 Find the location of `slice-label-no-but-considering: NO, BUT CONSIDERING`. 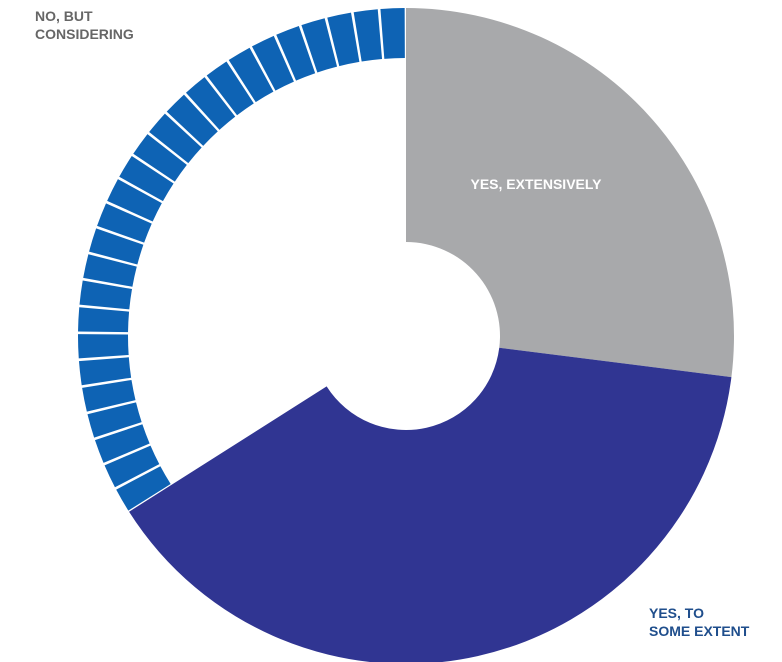

slice-label-no-but-considering: NO, BUT CONSIDERING is located at coordinates (84, 25).